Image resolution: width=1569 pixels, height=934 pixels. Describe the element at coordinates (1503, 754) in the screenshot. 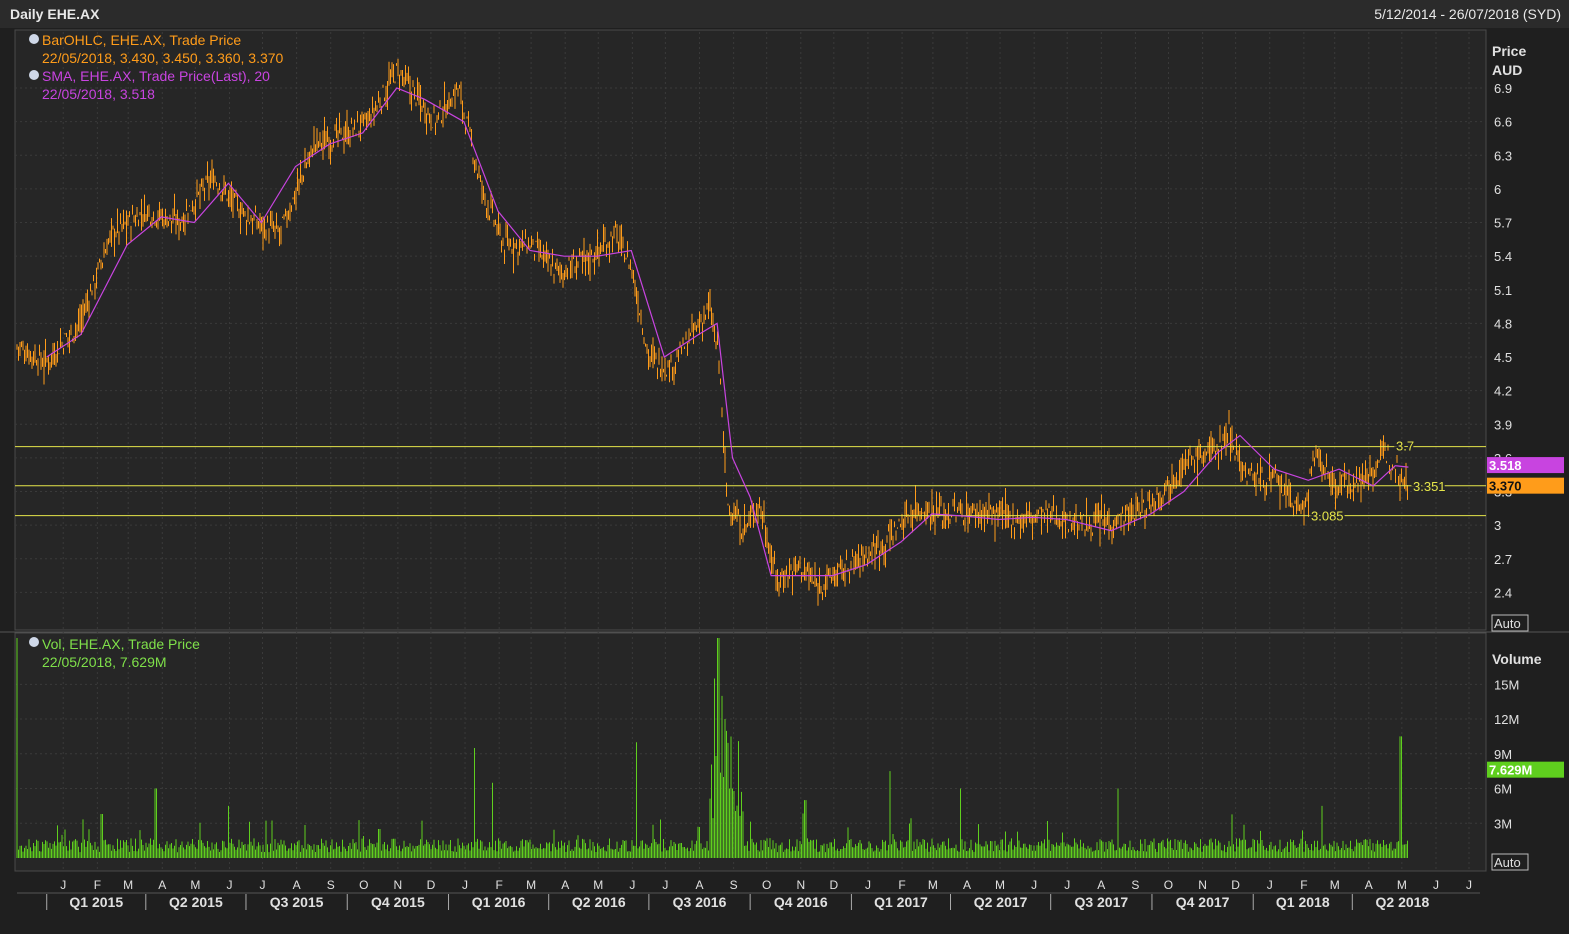

I see `volume-tick-label: 9M` at that location.